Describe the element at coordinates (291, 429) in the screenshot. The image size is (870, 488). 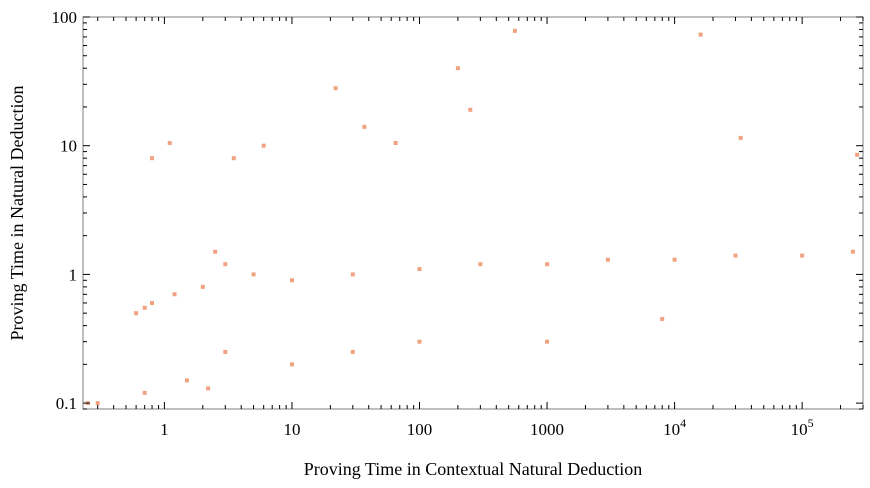
I see `x-tick-label: 10` at that location.